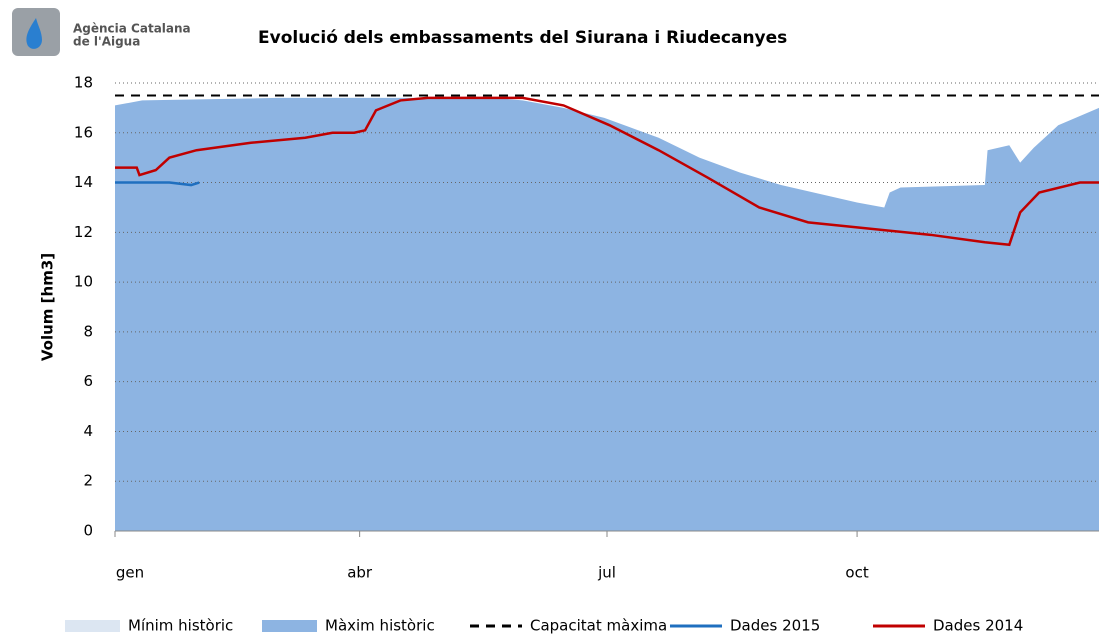 Image resolution: width=1099 pixels, height=641 pixels. Describe the element at coordinates (130, 573) in the screenshot. I see `x-tick-label: gen` at that location.